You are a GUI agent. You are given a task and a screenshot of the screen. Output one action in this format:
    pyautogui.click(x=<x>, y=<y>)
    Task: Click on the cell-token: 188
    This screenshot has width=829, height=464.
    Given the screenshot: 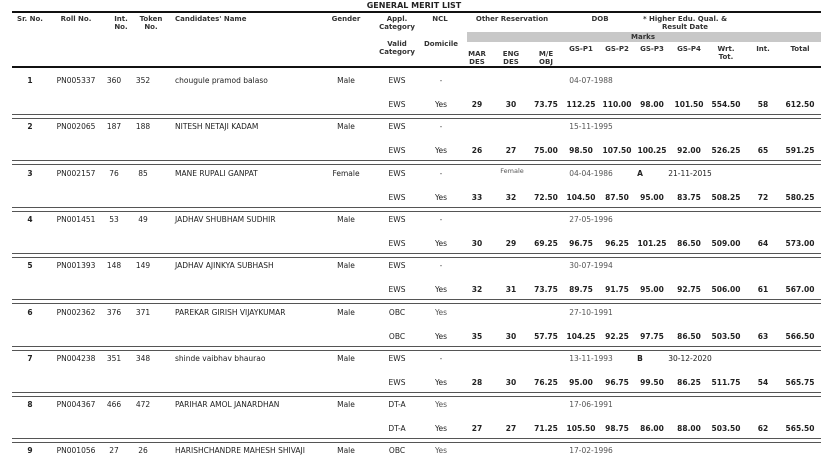 What is the action you would take?
    pyautogui.click(x=143, y=127)
    